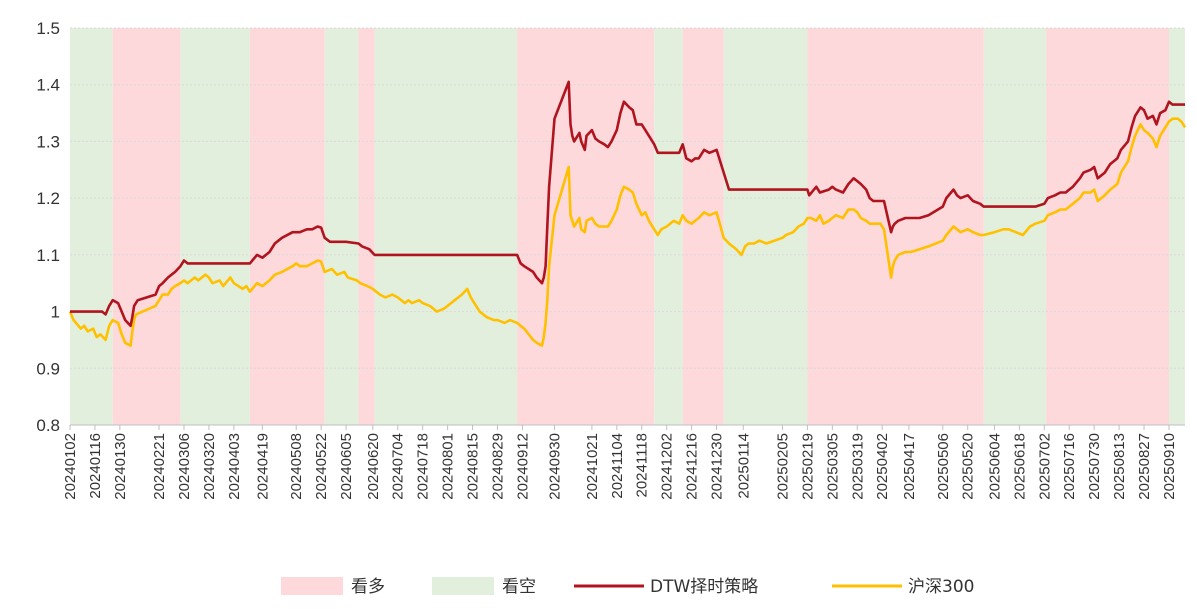 Image resolution: width=1197 pixels, height=609 pixels. Describe the element at coordinates (667, 466) in the screenshot. I see `x-tick-label: 20241202` at that location.